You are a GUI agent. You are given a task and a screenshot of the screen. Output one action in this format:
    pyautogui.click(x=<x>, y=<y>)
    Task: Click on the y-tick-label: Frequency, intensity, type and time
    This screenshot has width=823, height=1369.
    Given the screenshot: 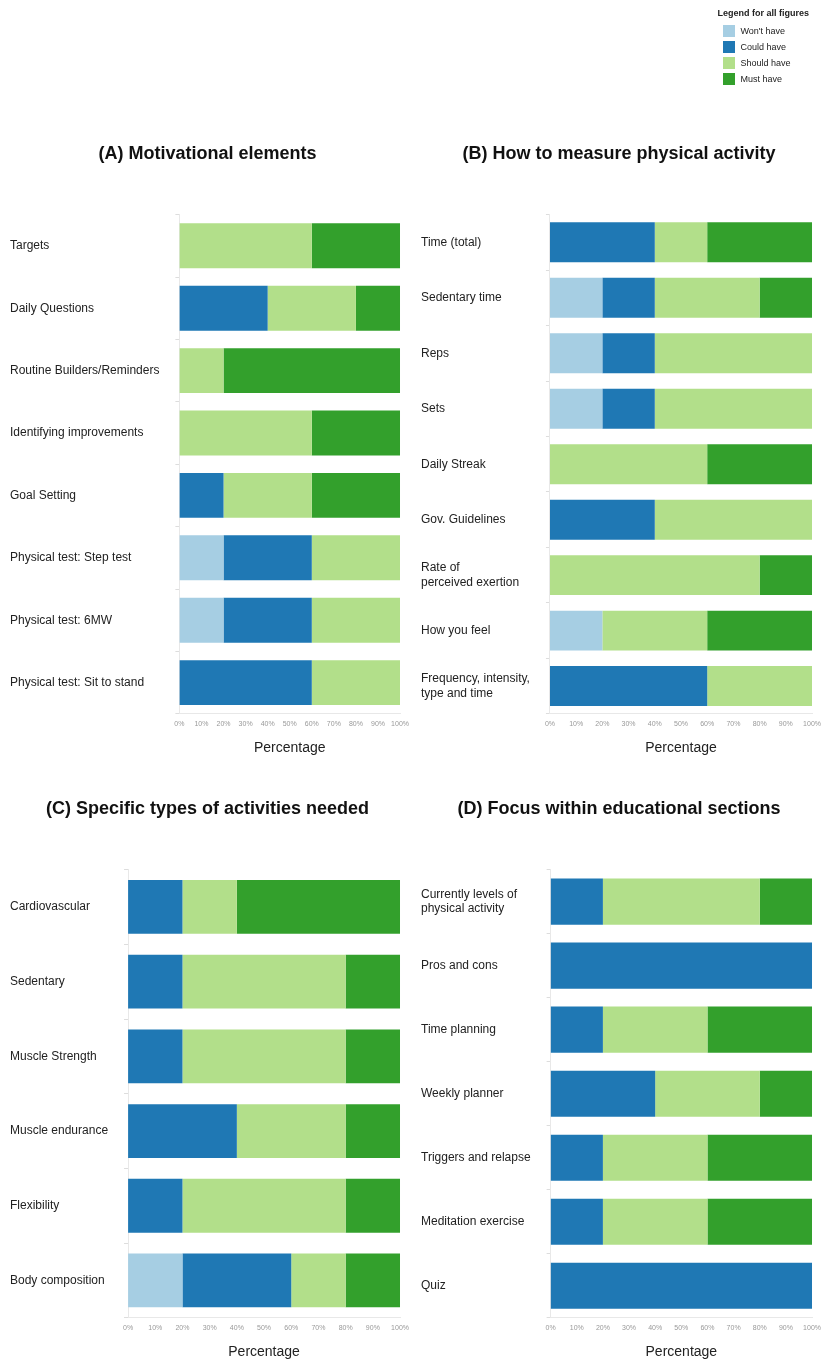 What is the action you would take?
    pyautogui.click(x=475, y=685)
    